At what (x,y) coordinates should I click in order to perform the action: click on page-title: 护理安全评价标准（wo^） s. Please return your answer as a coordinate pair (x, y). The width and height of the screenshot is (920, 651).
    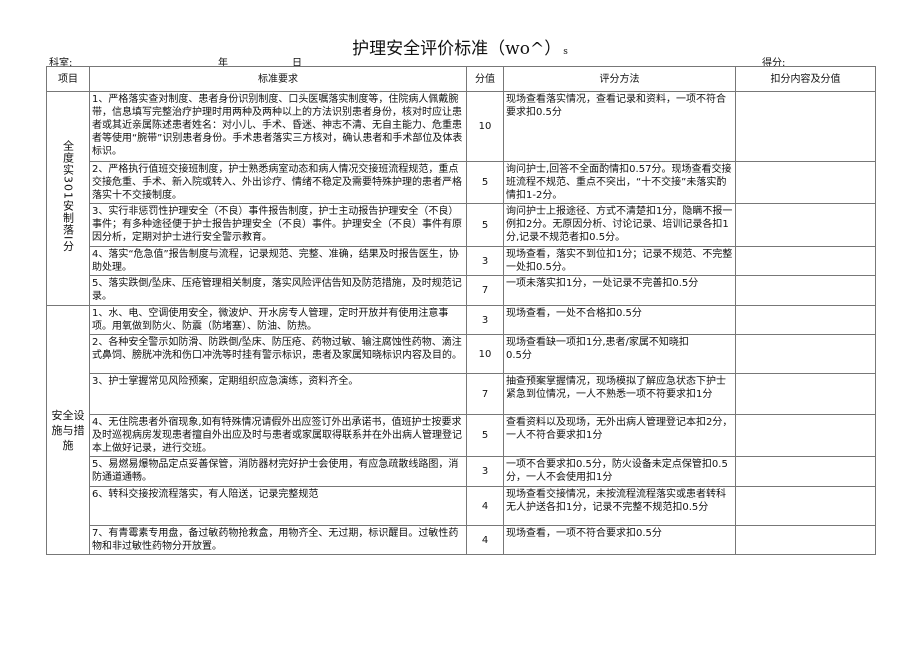
    Looking at the image, I should click on (460, 46).